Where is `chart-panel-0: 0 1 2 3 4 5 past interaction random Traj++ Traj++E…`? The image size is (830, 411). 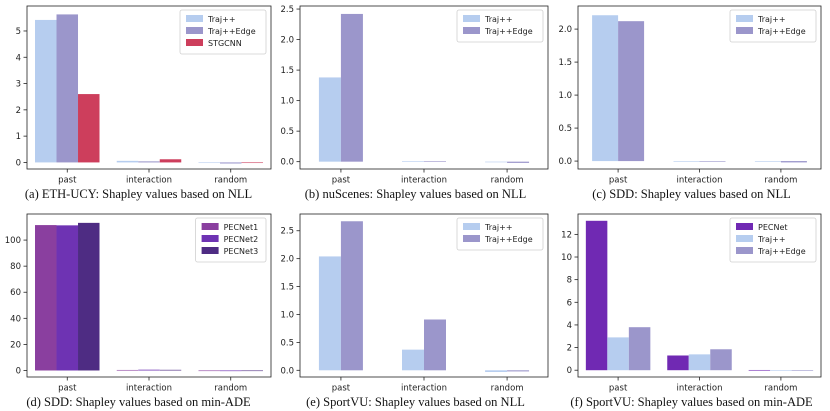
chart-panel-0: 0 1 2 3 4 5 past interaction random Traj++ Traj++E… is located at coordinates (144, 95).